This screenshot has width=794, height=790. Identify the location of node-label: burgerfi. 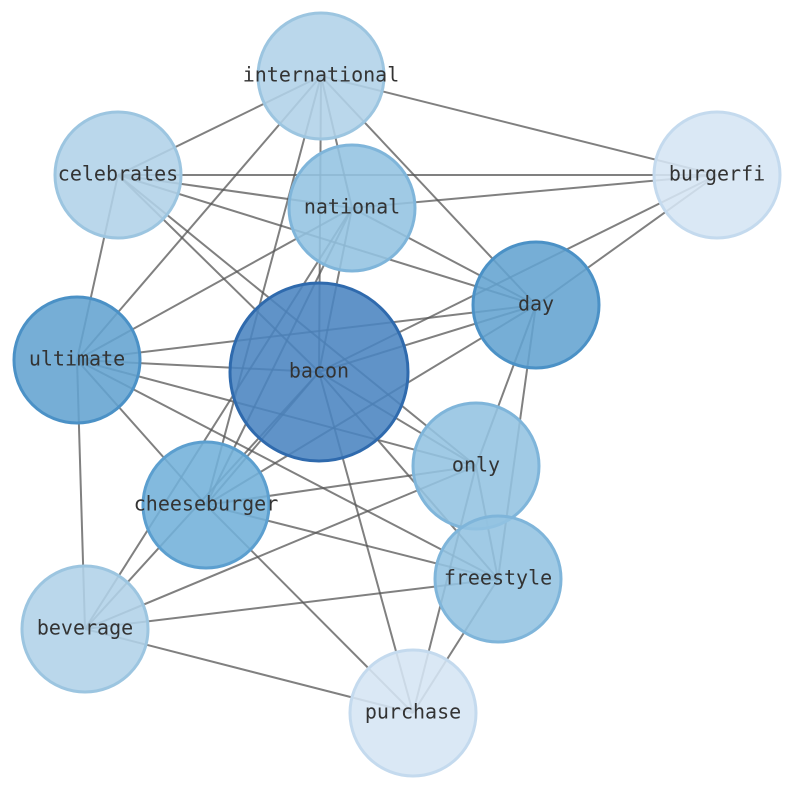
(717, 174).